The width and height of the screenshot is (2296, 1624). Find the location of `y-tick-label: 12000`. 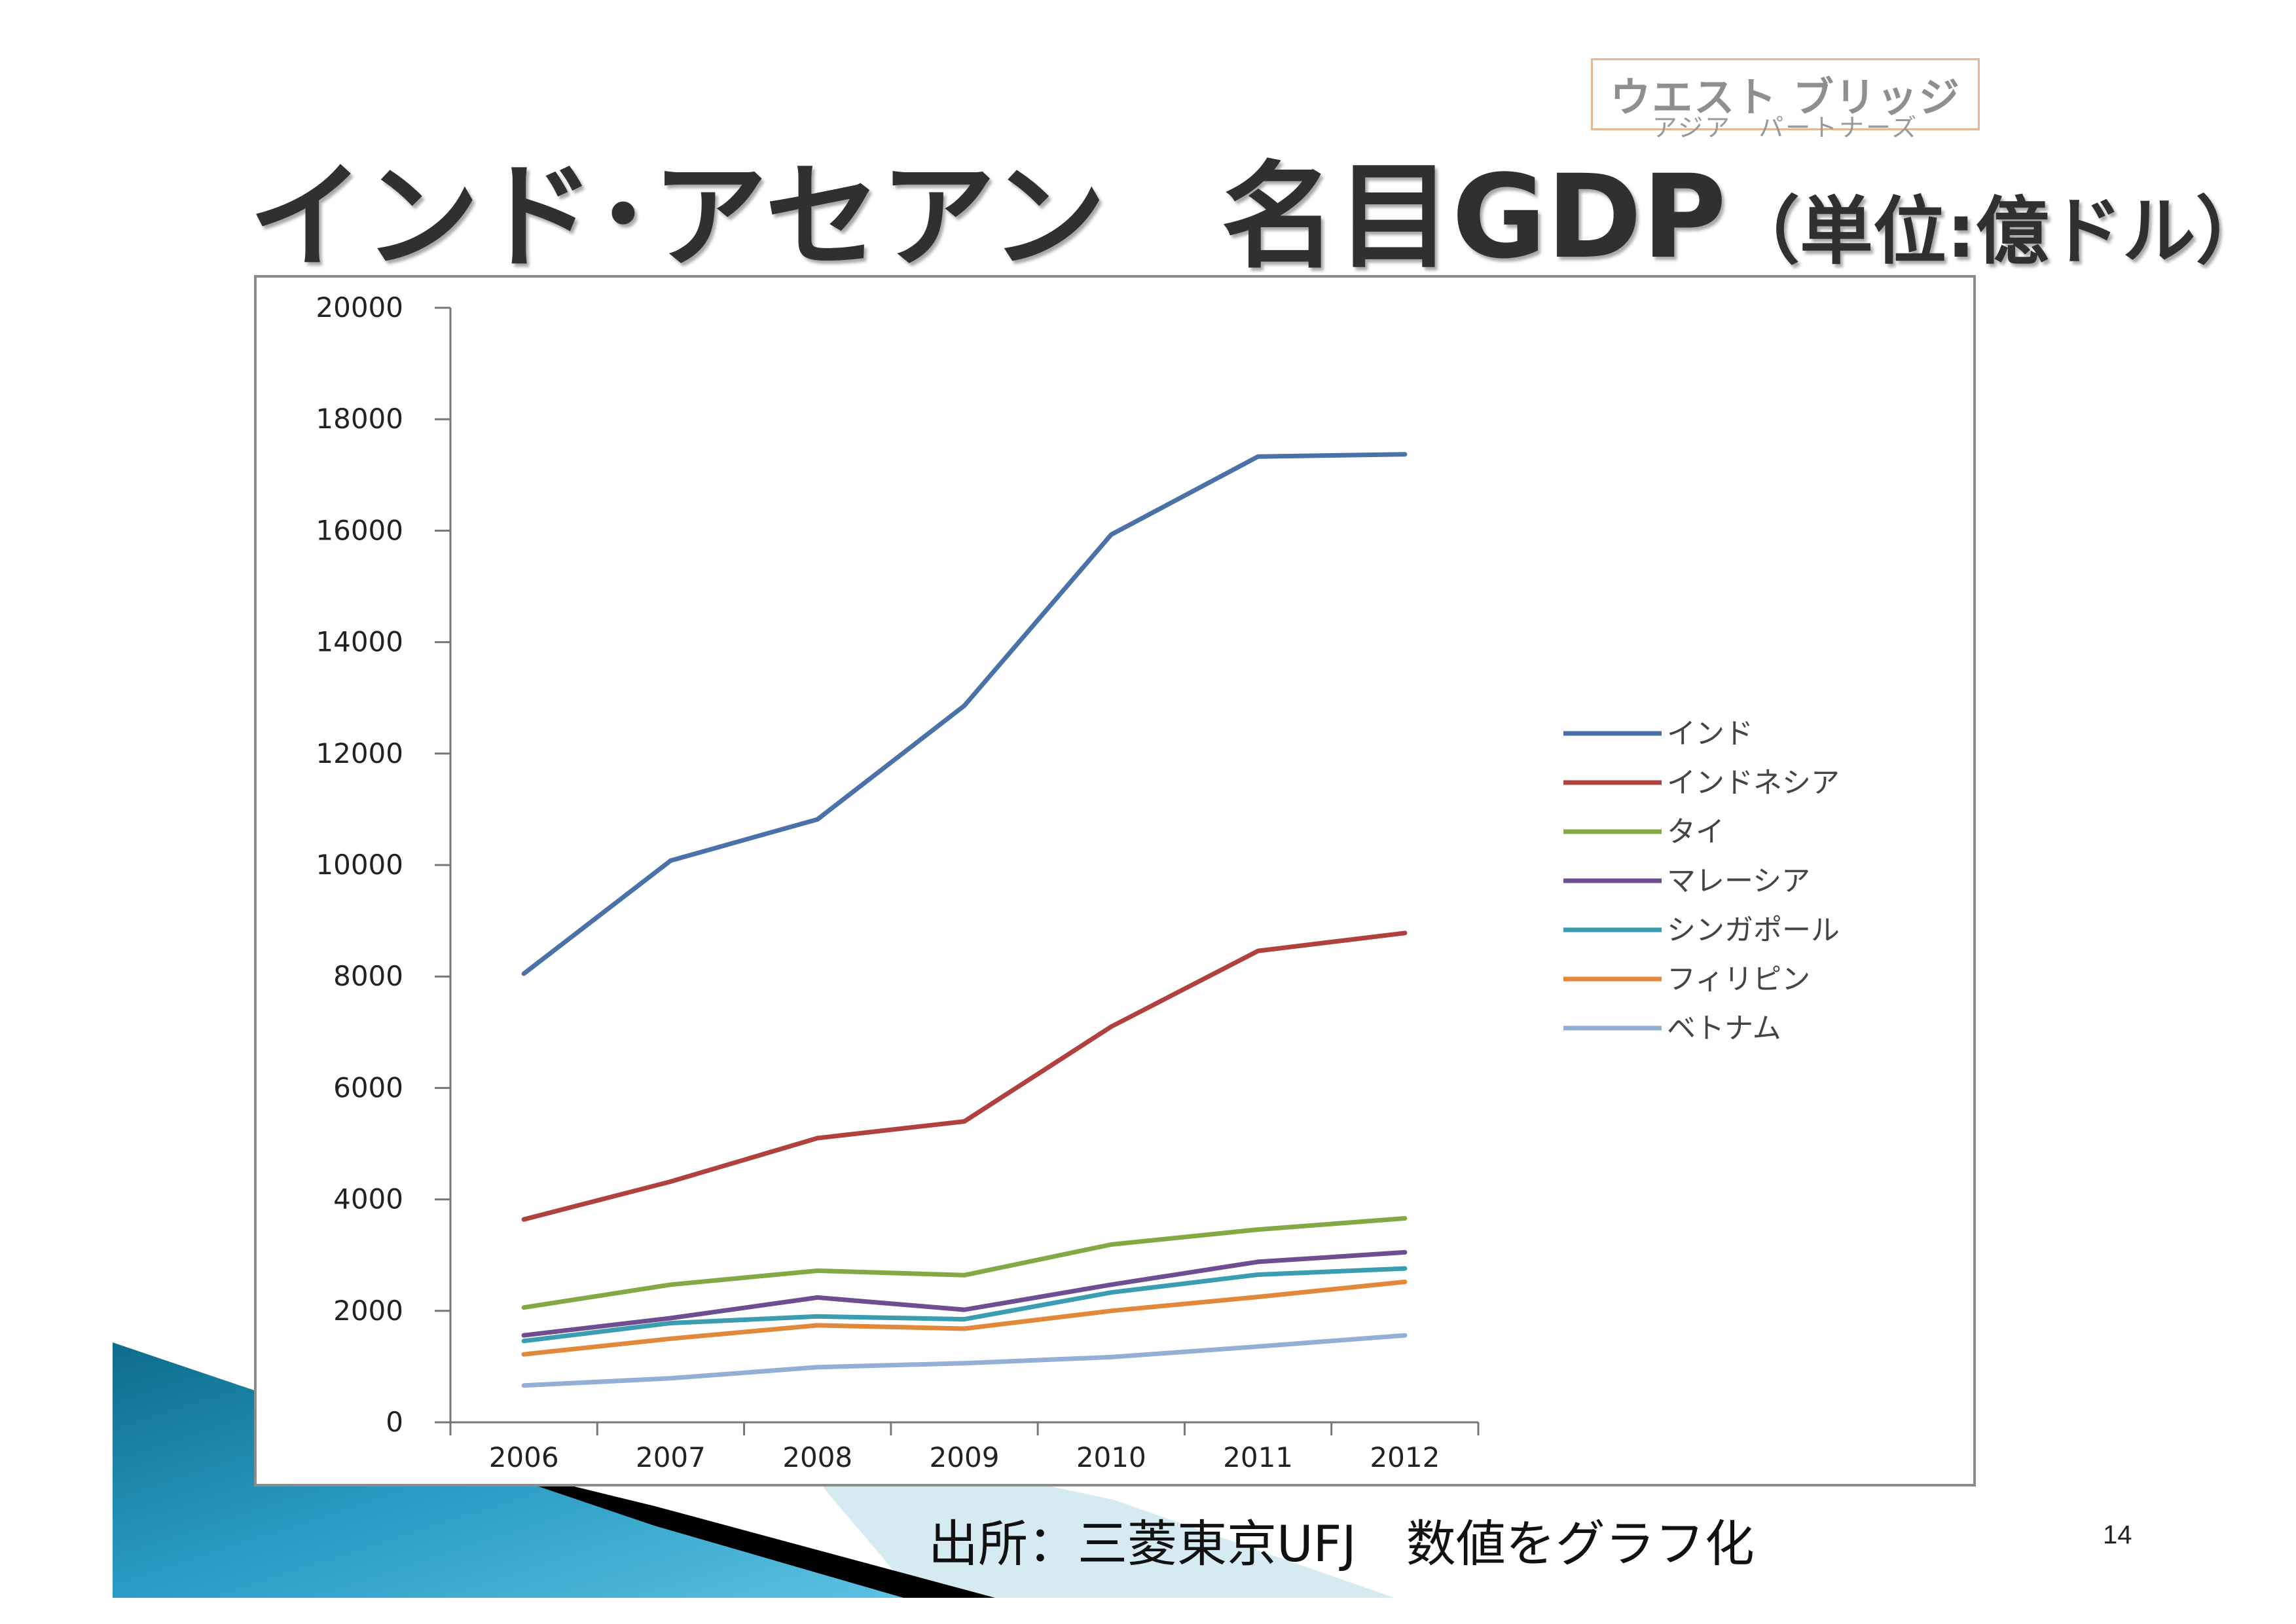

y-tick-label: 12000 is located at coordinates (359, 753).